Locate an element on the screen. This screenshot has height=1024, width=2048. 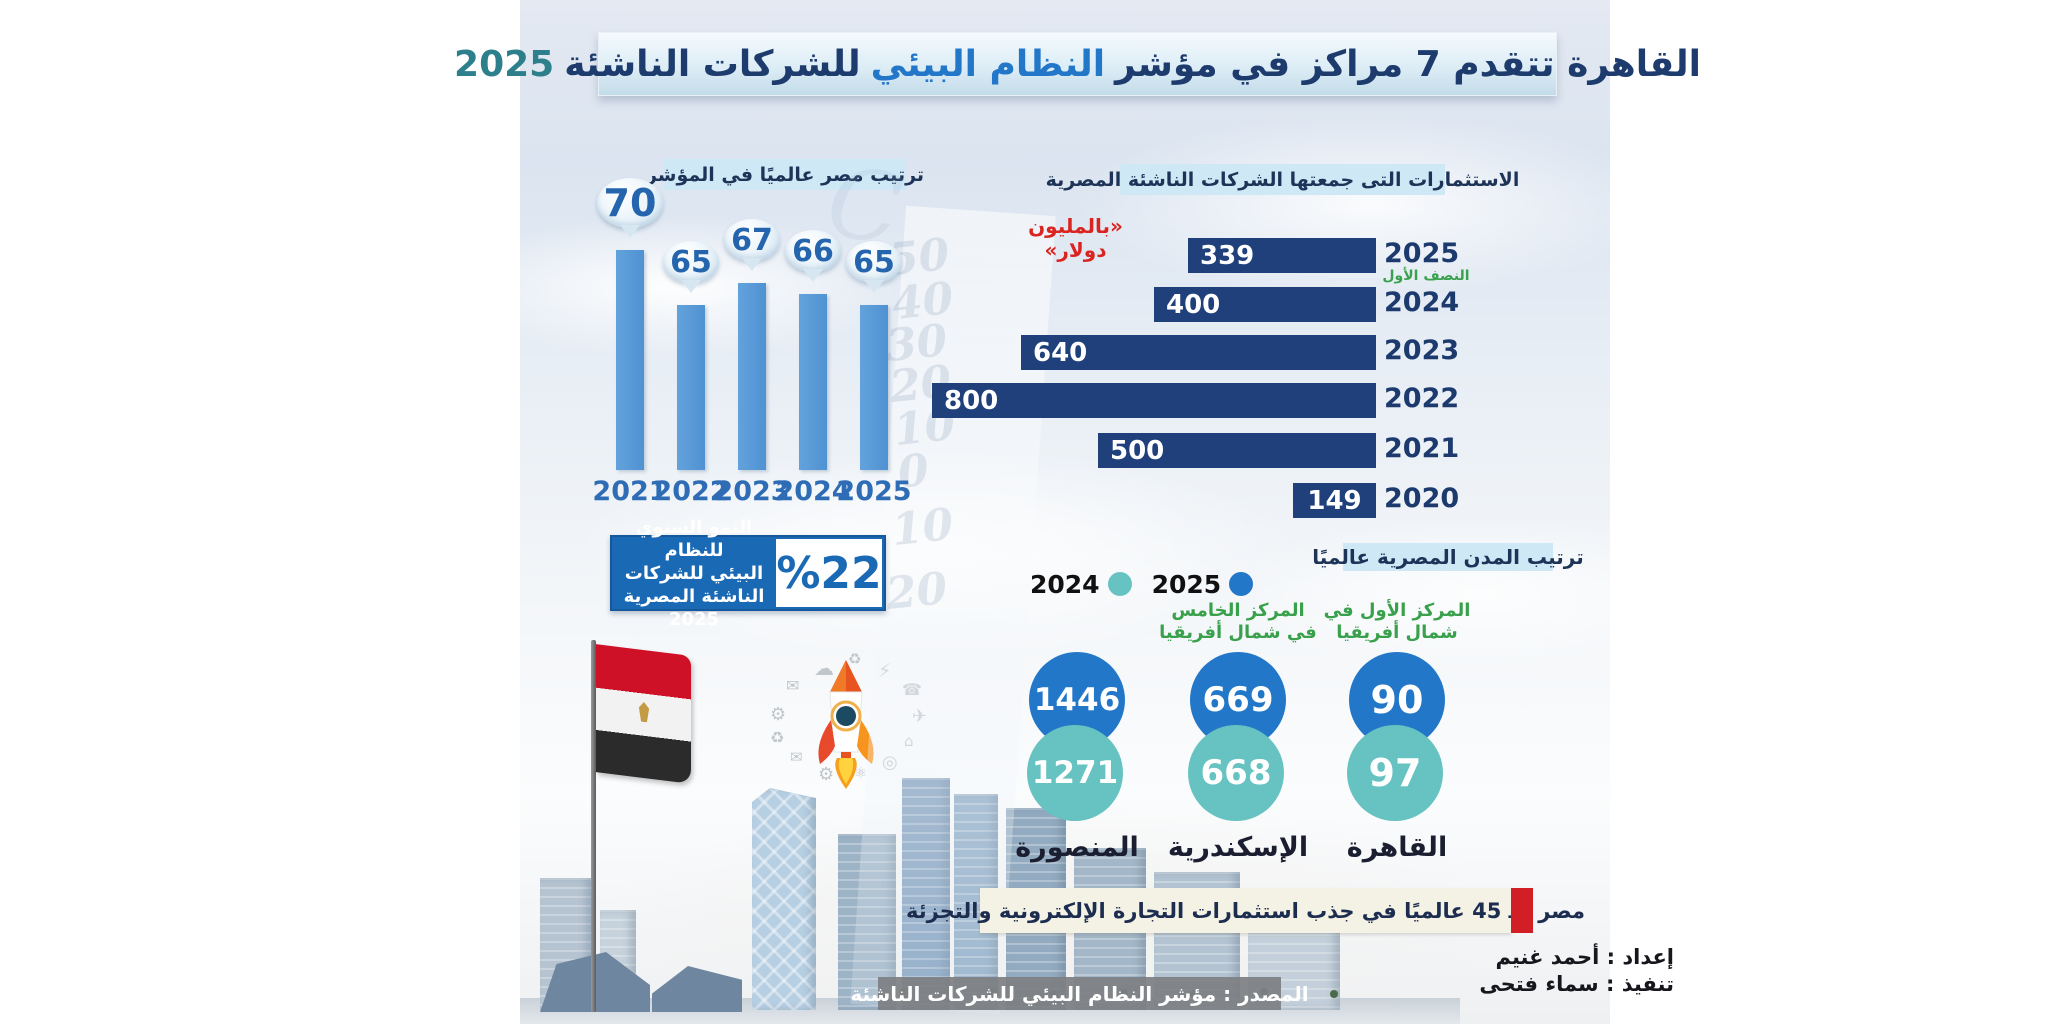
title-segment: للشركات الناشئة is located at coordinates (712, 64).